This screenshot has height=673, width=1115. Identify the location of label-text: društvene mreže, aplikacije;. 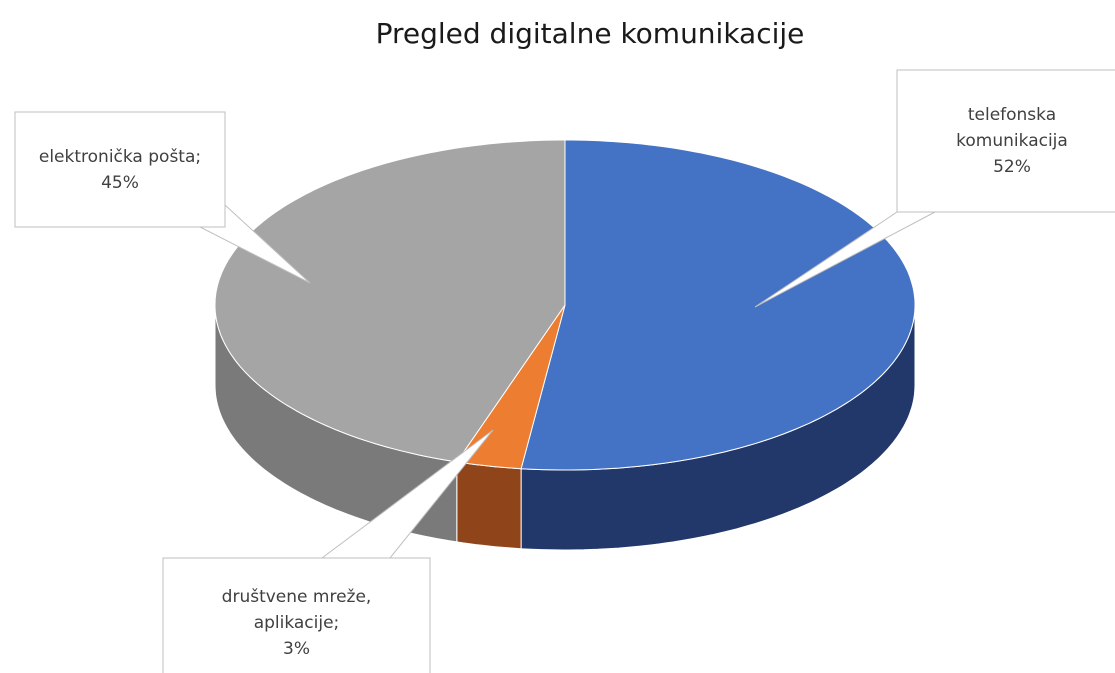
(296, 610).